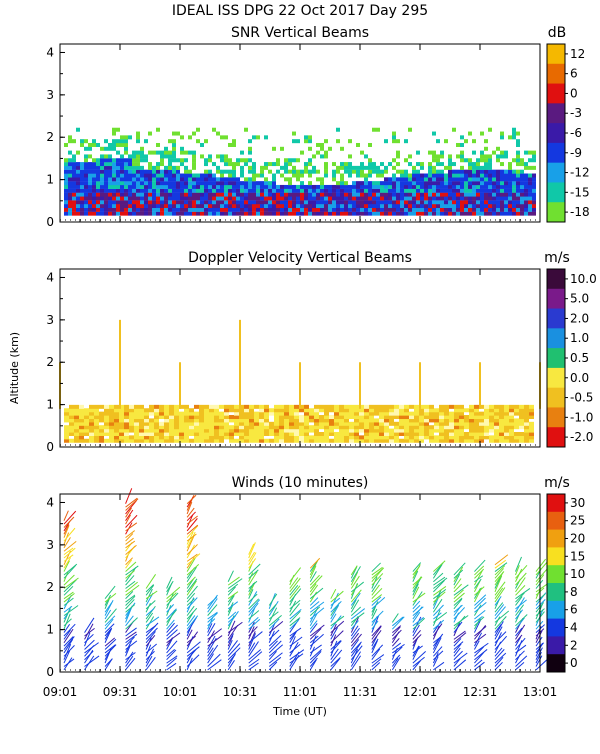 Image resolution: width=600 pixels, height=754 pixels. What do you see at coordinates (50, 672) in the screenshot?
I see `y-tick-label: 0` at bounding box center [50, 672].